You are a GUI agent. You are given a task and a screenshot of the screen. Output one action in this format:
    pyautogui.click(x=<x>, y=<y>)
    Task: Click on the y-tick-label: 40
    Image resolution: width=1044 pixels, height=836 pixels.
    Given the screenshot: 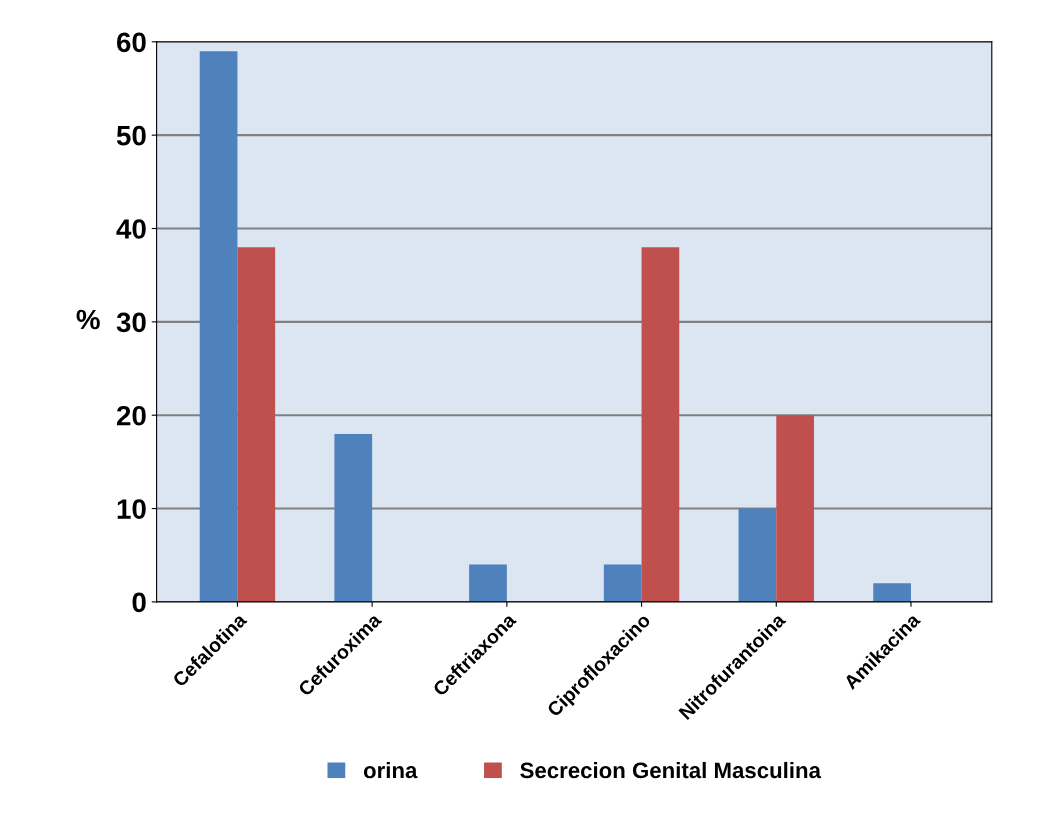 What is the action you would take?
    pyautogui.click(x=131, y=229)
    